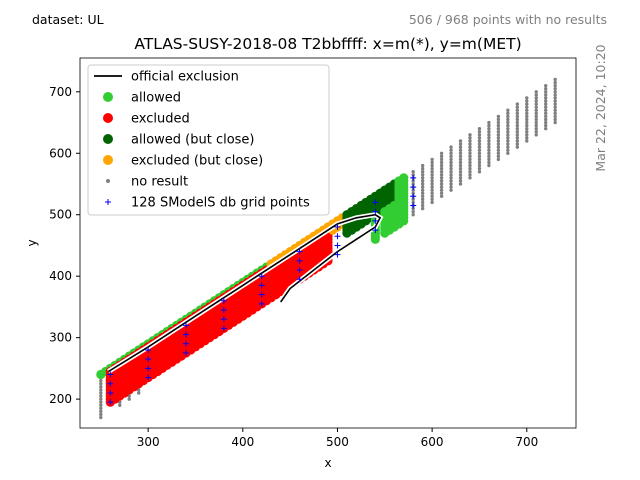  What do you see at coordinates (60, 338) in the screenshot?
I see `y-tick-label: 300` at bounding box center [60, 338].